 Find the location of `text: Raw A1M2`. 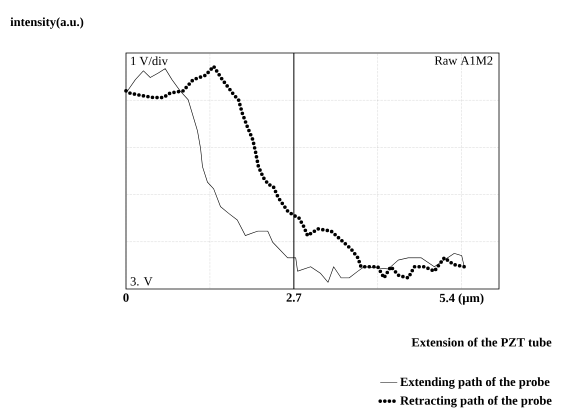

text: Raw A1M2 is located at coordinates (463, 60).